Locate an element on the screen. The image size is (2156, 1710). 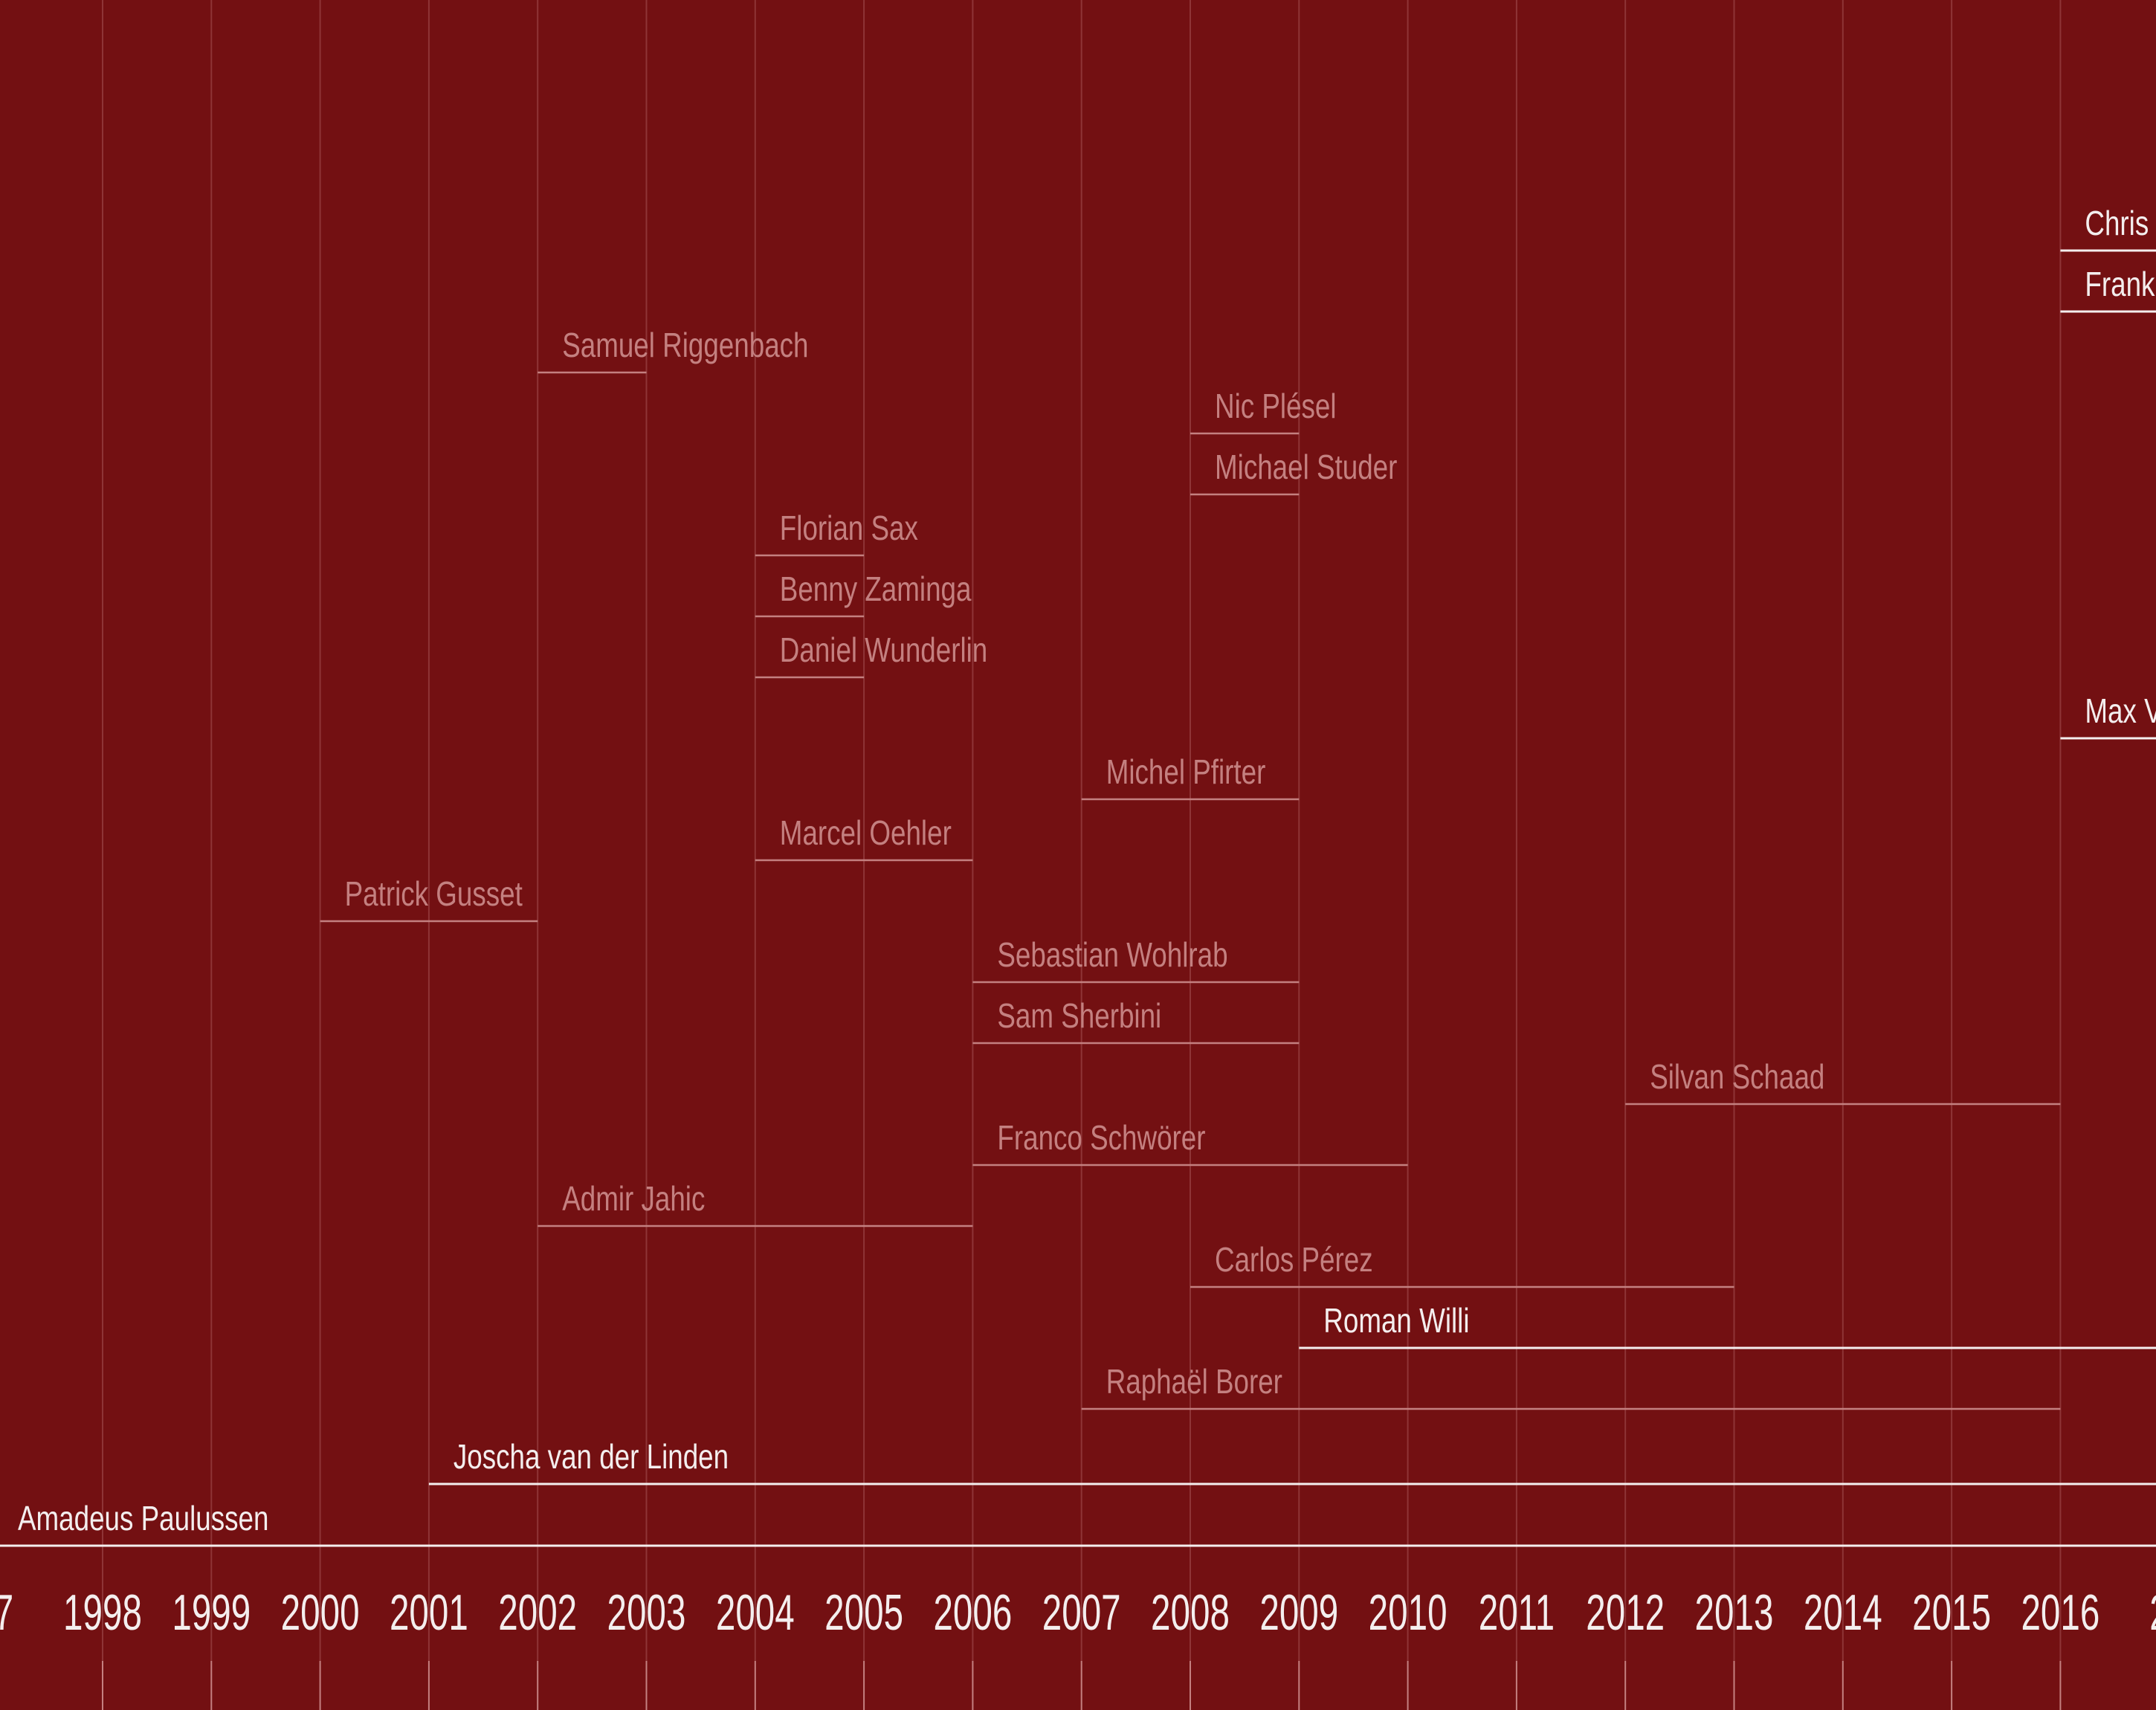
member-row: Samuel Riggenbach is located at coordinates (673, 350).